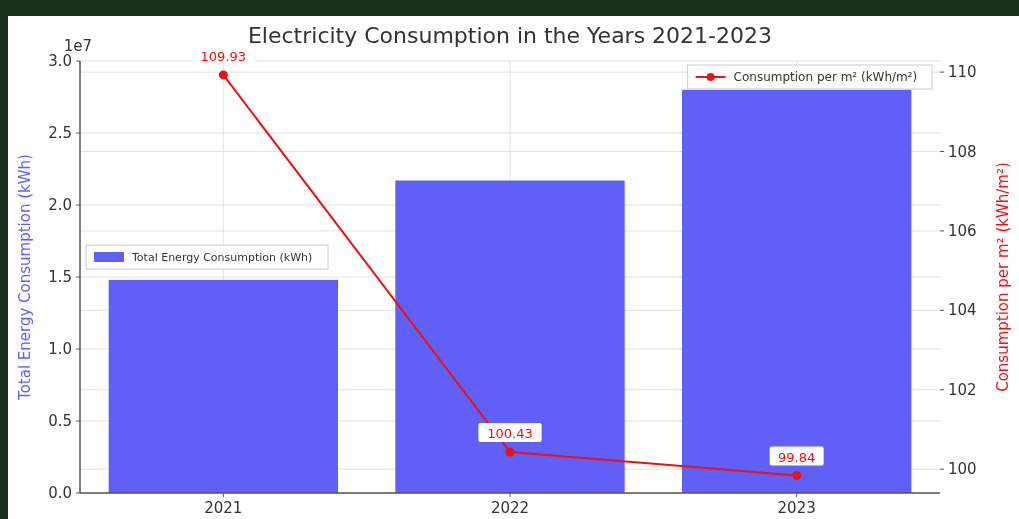  What do you see at coordinates (796, 508) in the screenshot?
I see `x-tick-label: 2023` at bounding box center [796, 508].